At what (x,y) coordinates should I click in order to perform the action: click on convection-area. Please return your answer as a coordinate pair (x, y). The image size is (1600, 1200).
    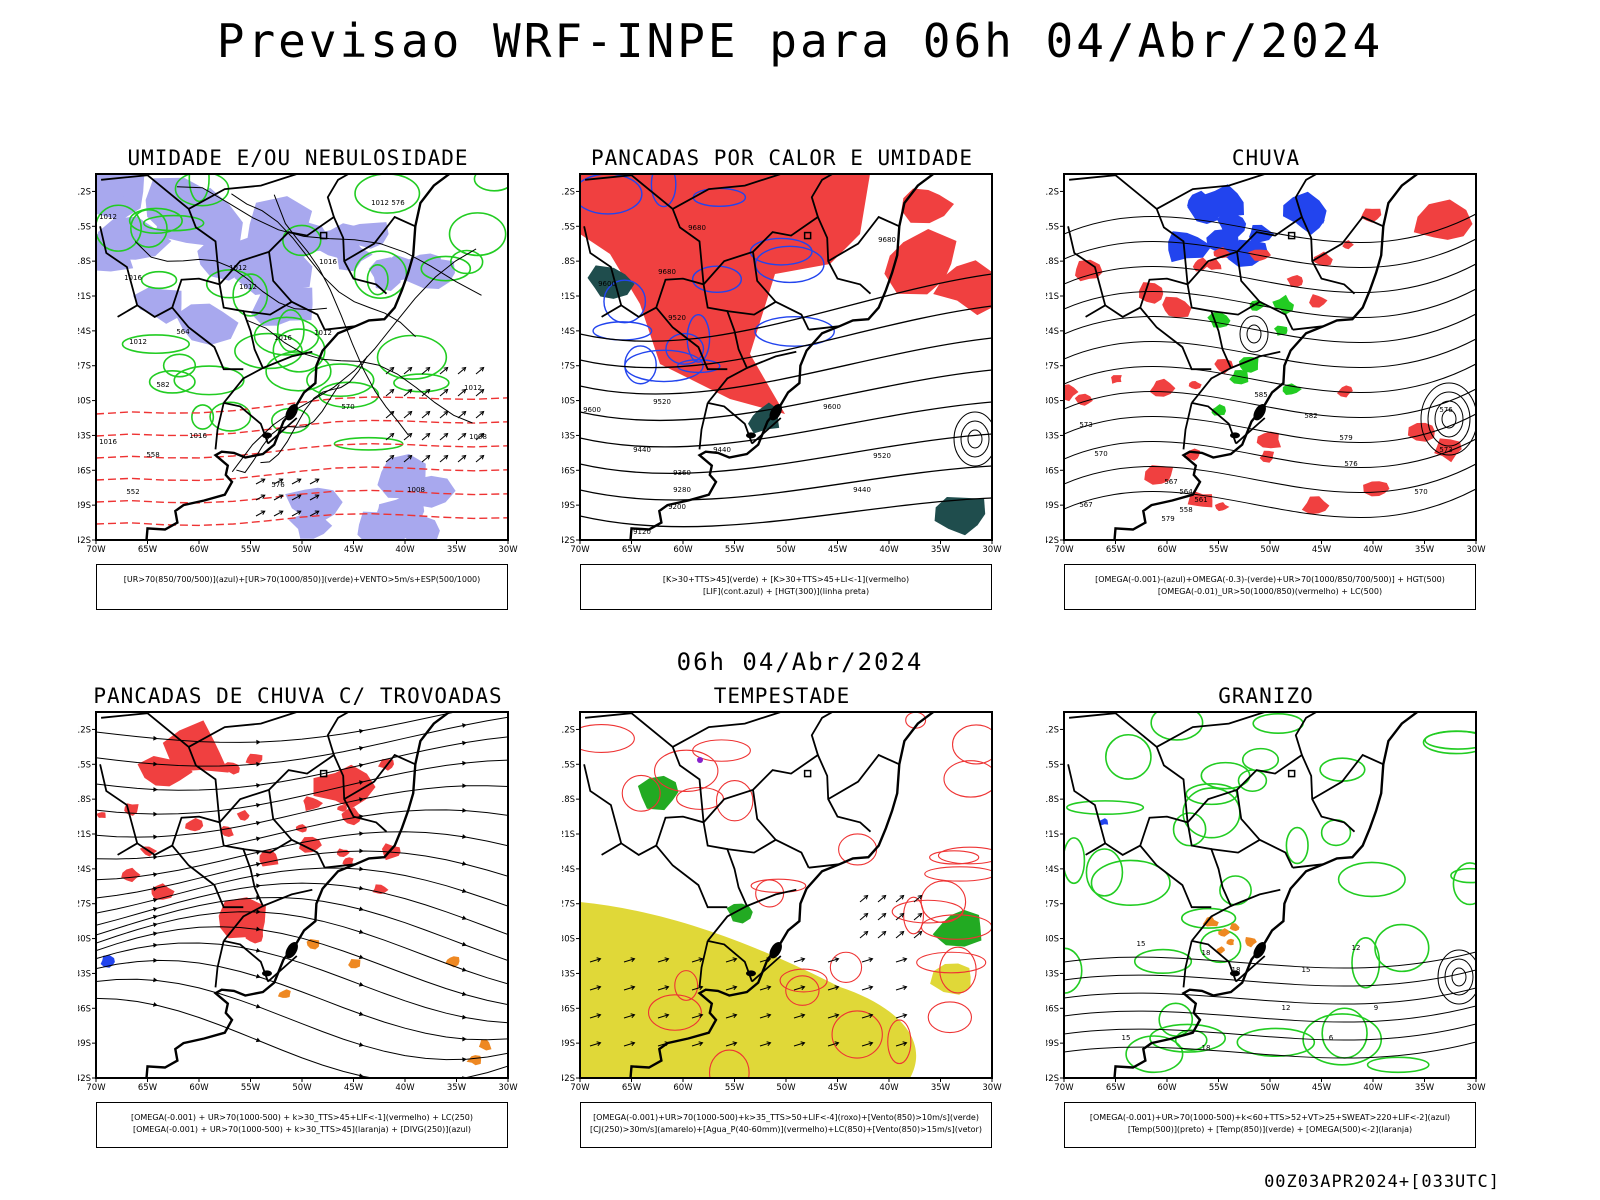
    Looking at the image, I should click on (354, 964).